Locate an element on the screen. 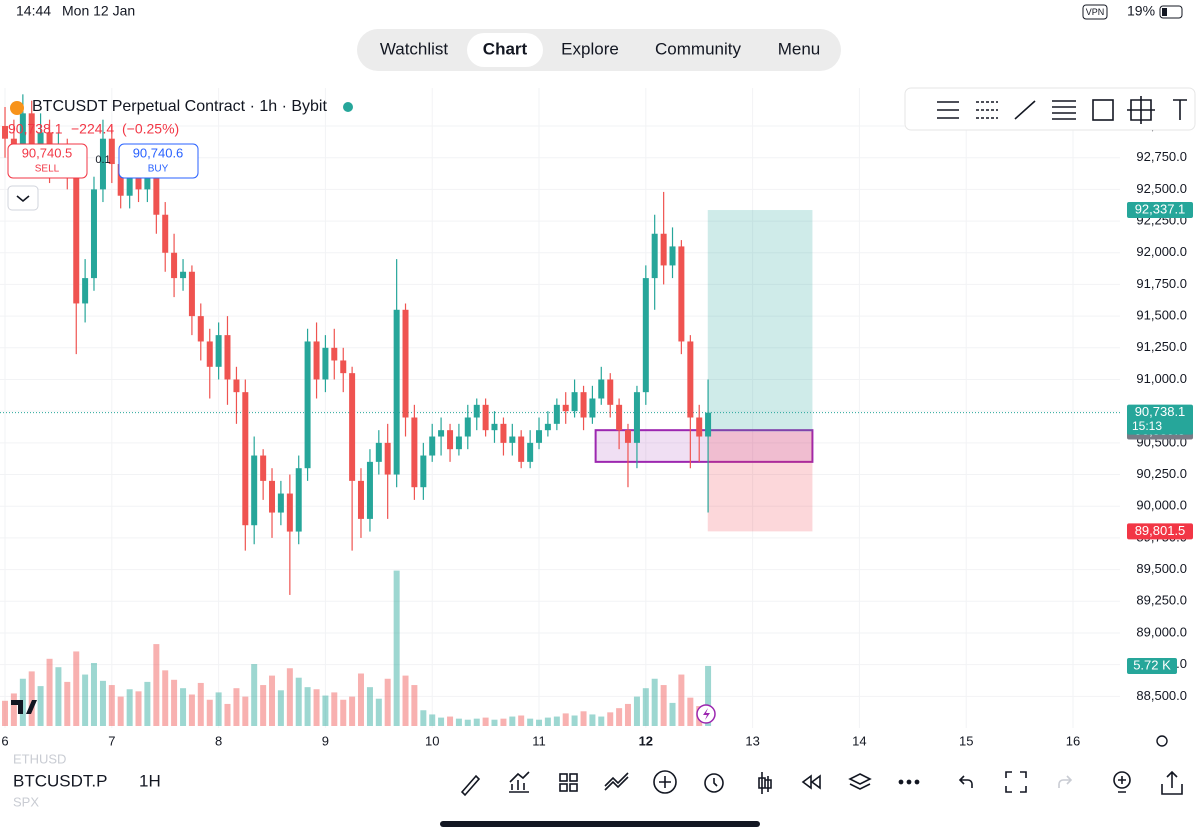 The image size is (1199, 834). price-countdown: 15:13 is located at coordinates (1147, 426).